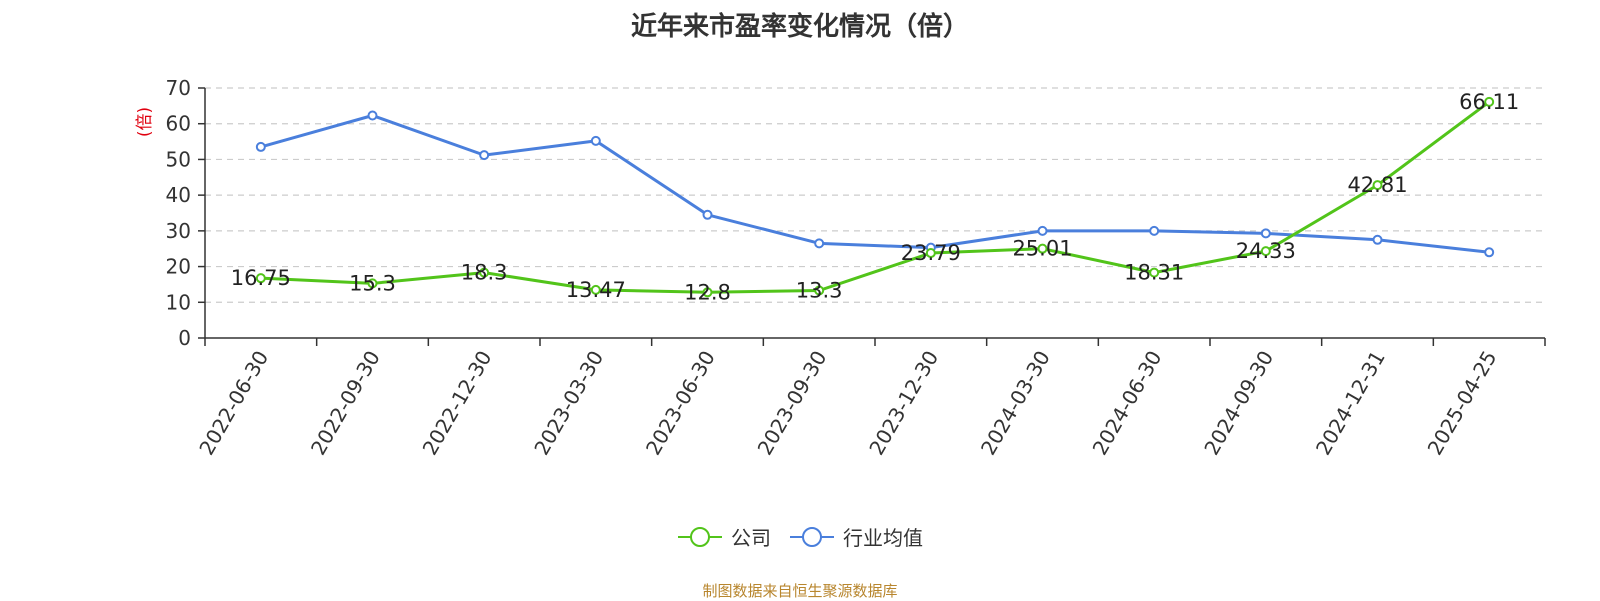 The height and width of the screenshot is (601, 1600). Describe the element at coordinates (457, 403) in the screenshot. I see `x-tick-label: 2022-12-30` at that location.